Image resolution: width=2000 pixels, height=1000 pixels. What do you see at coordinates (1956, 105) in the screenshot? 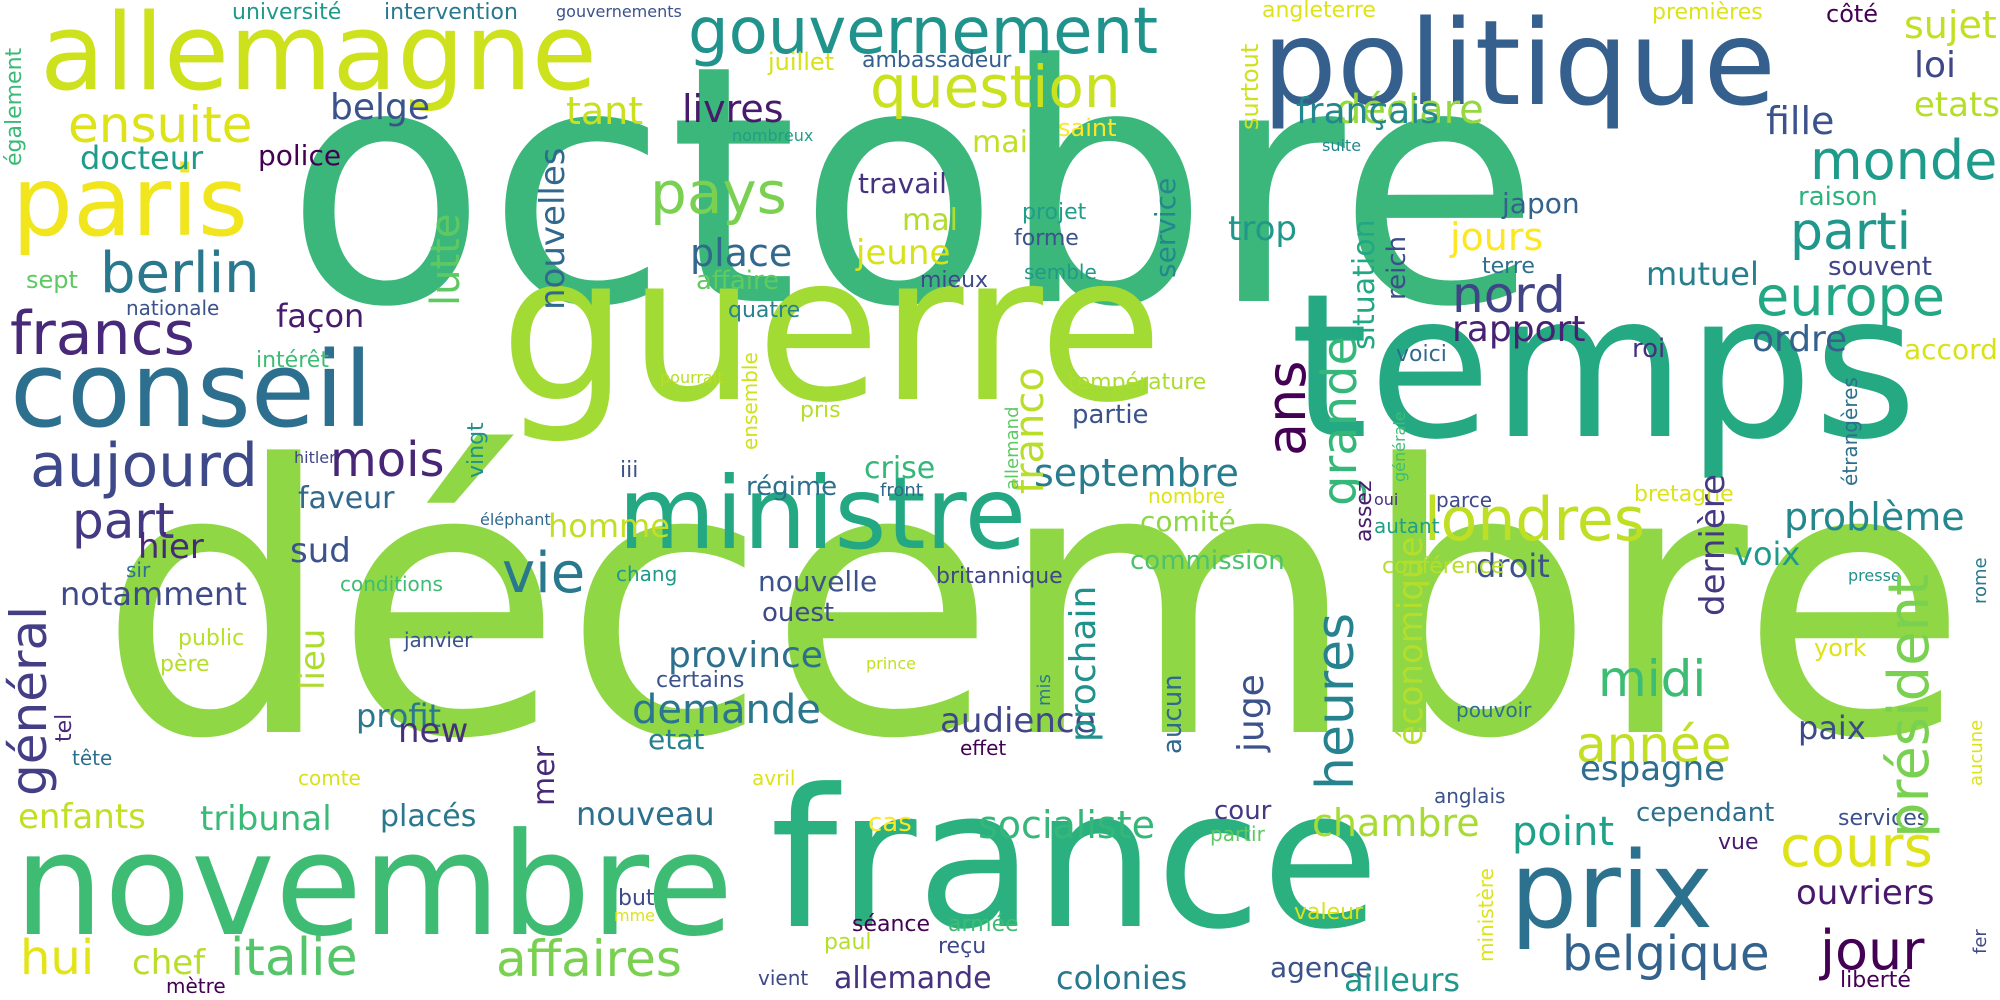
I see `word-etats: etats` at bounding box center [1956, 105].